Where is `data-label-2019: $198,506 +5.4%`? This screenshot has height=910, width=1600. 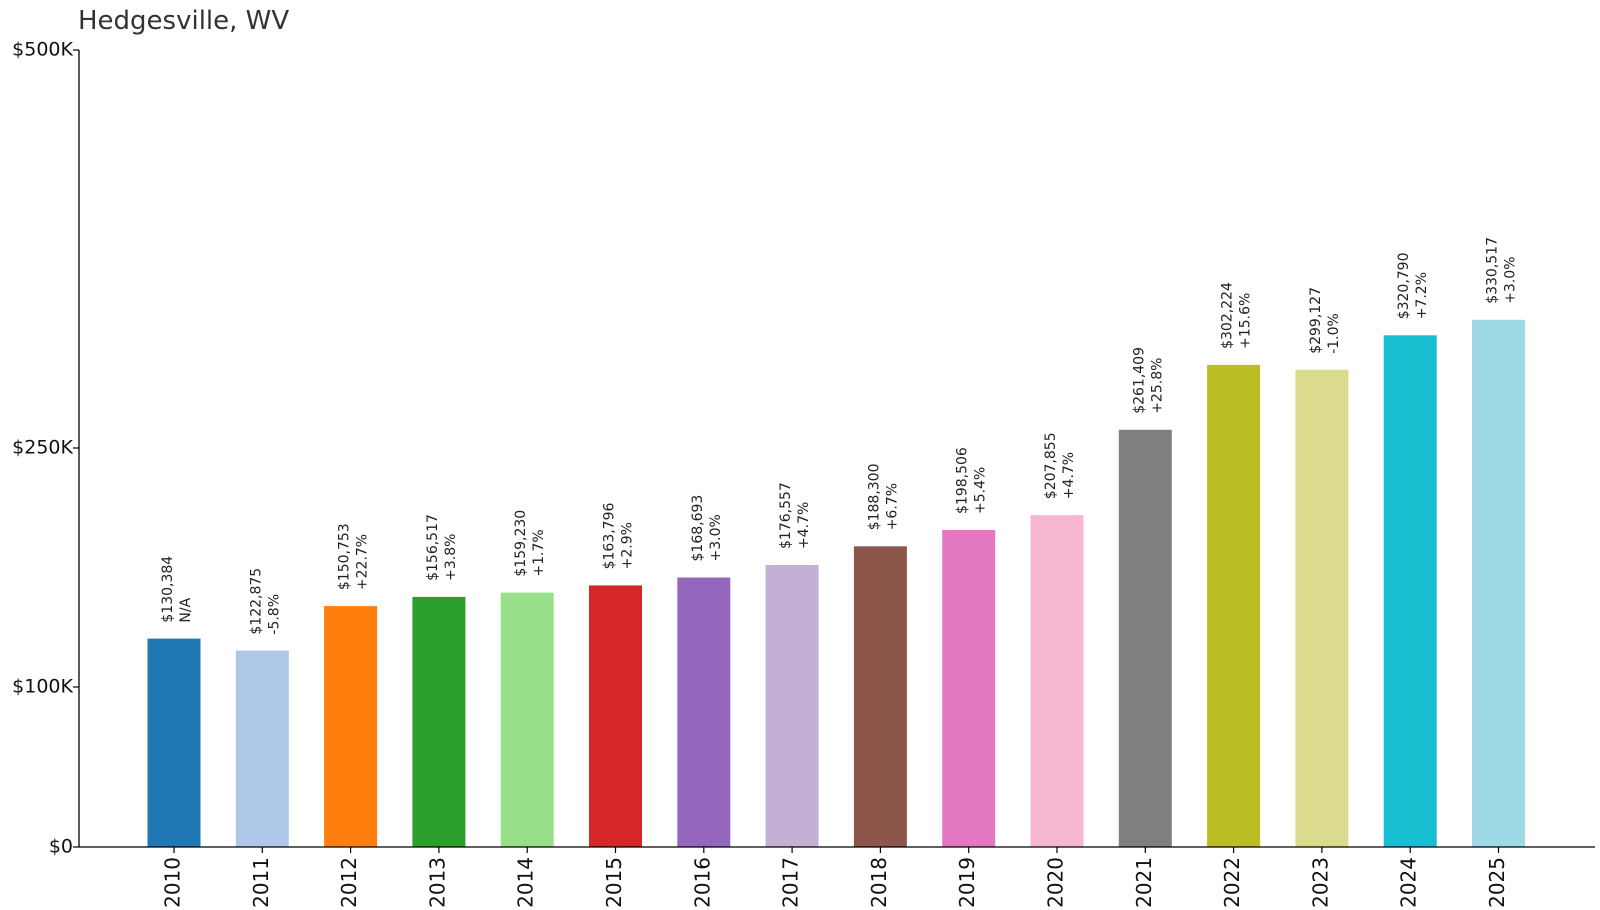 data-label-2019: $198,506 +5.4% is located at coordinates (972, 480).